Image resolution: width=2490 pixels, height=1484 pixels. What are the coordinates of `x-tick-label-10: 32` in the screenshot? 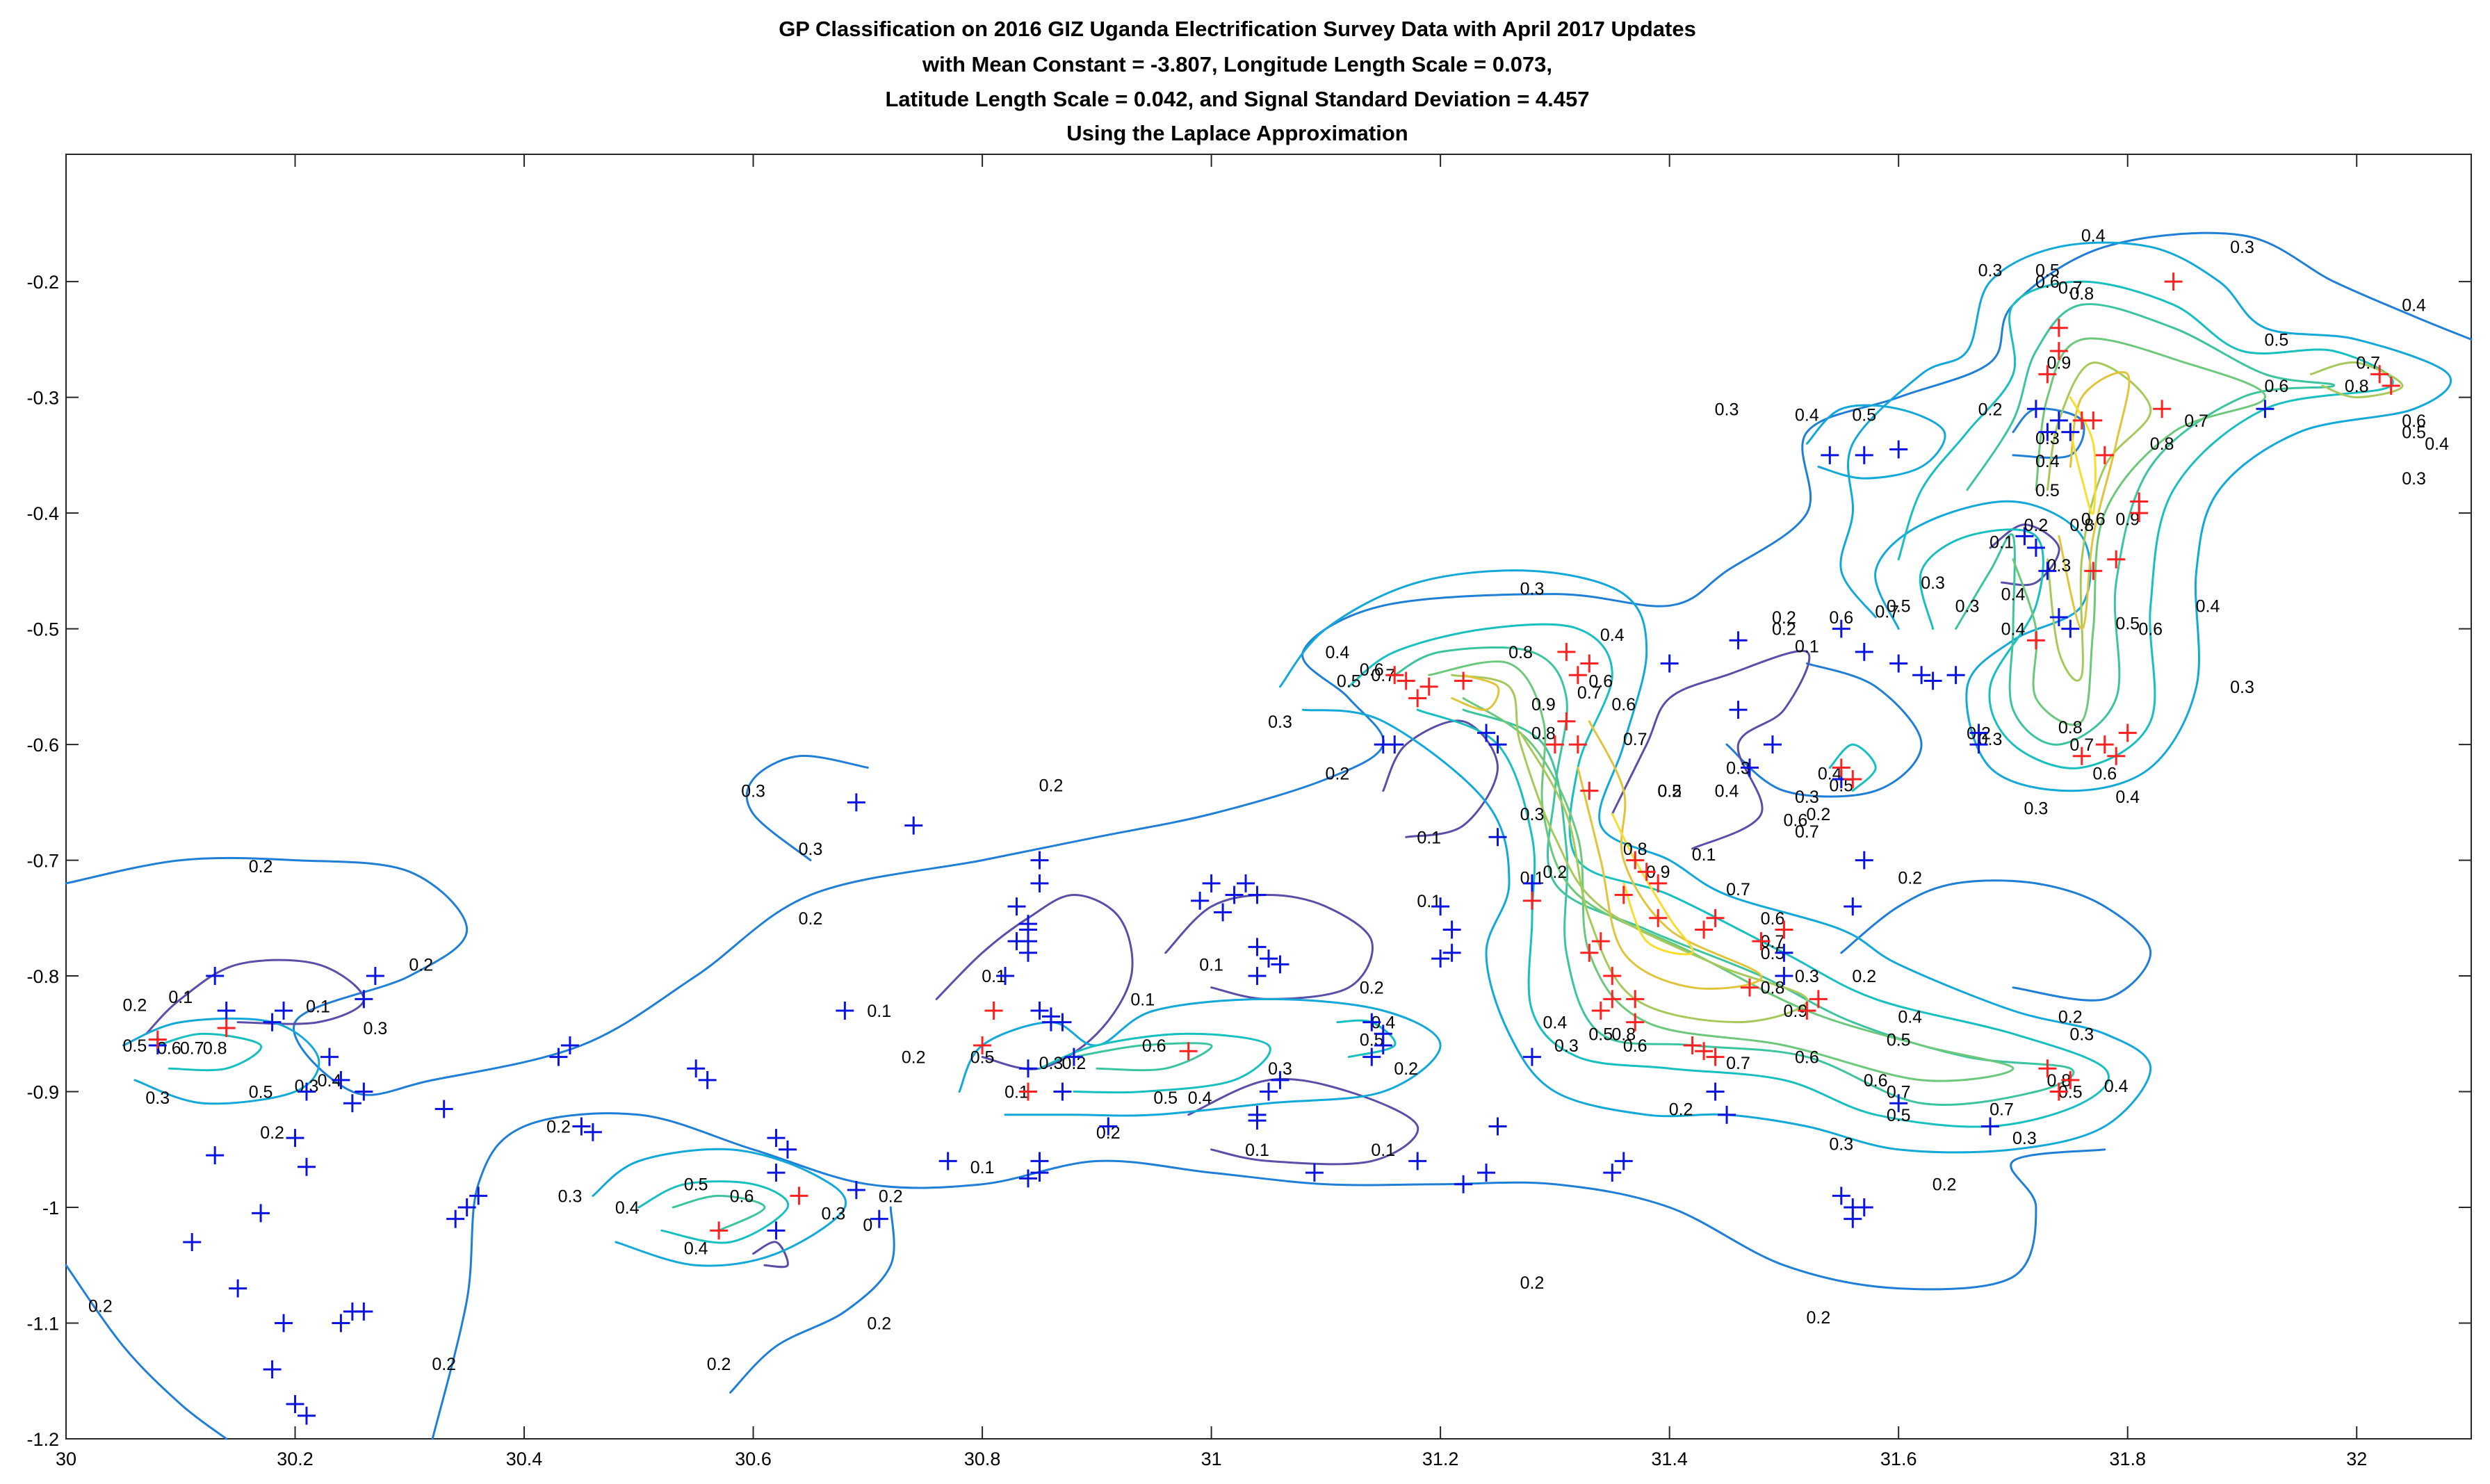 It's located at (2356, 1459).